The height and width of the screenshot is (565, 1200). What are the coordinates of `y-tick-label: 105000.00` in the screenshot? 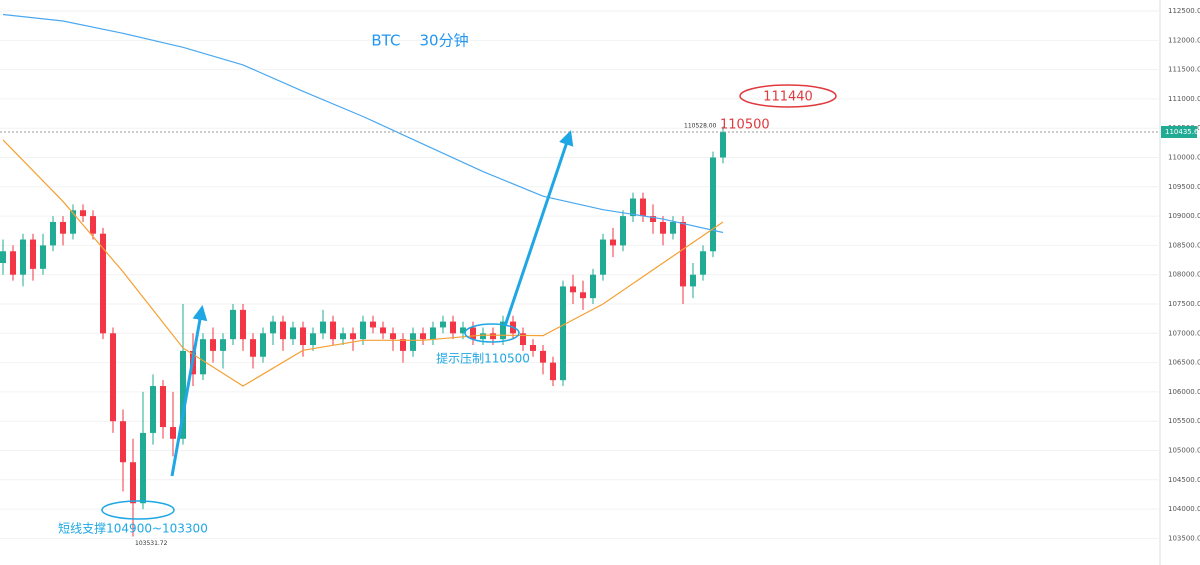 It's located at (1184, 450).